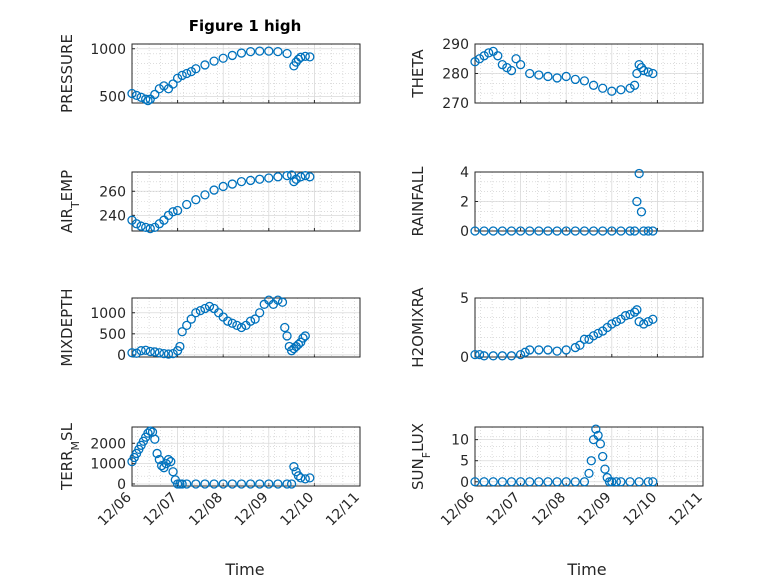 This screenshot has height=583, width=778. Describe the element at coordinates (464, 173) in the screenshot. I see `y-tick-label: 4` at that location.